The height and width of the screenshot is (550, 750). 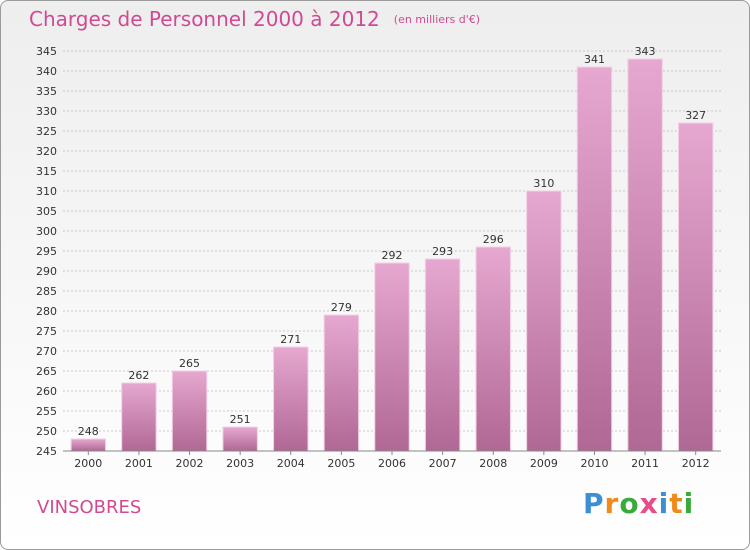 What do you see at coordinates (341, 307) in the screenshot?
I see `data-label-2005: 279` at bounding box center [341, 307].